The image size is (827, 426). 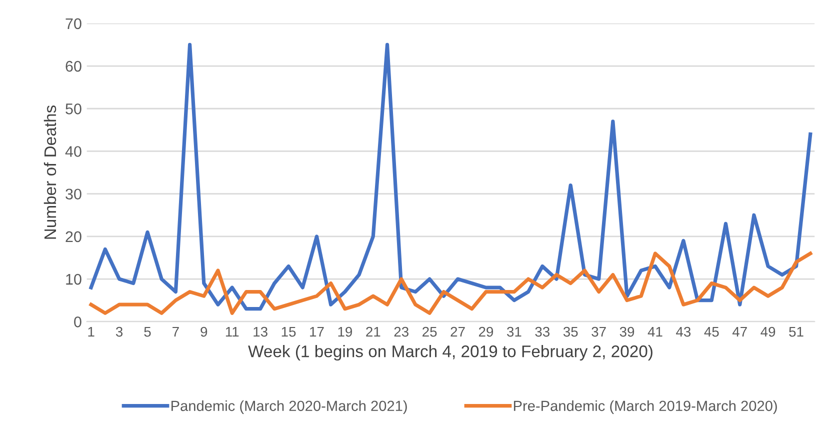 What do you see at coordinates (486, 331) in the screenshot?
I see `x-tick-label: 29` at bounding box center [486, 331].